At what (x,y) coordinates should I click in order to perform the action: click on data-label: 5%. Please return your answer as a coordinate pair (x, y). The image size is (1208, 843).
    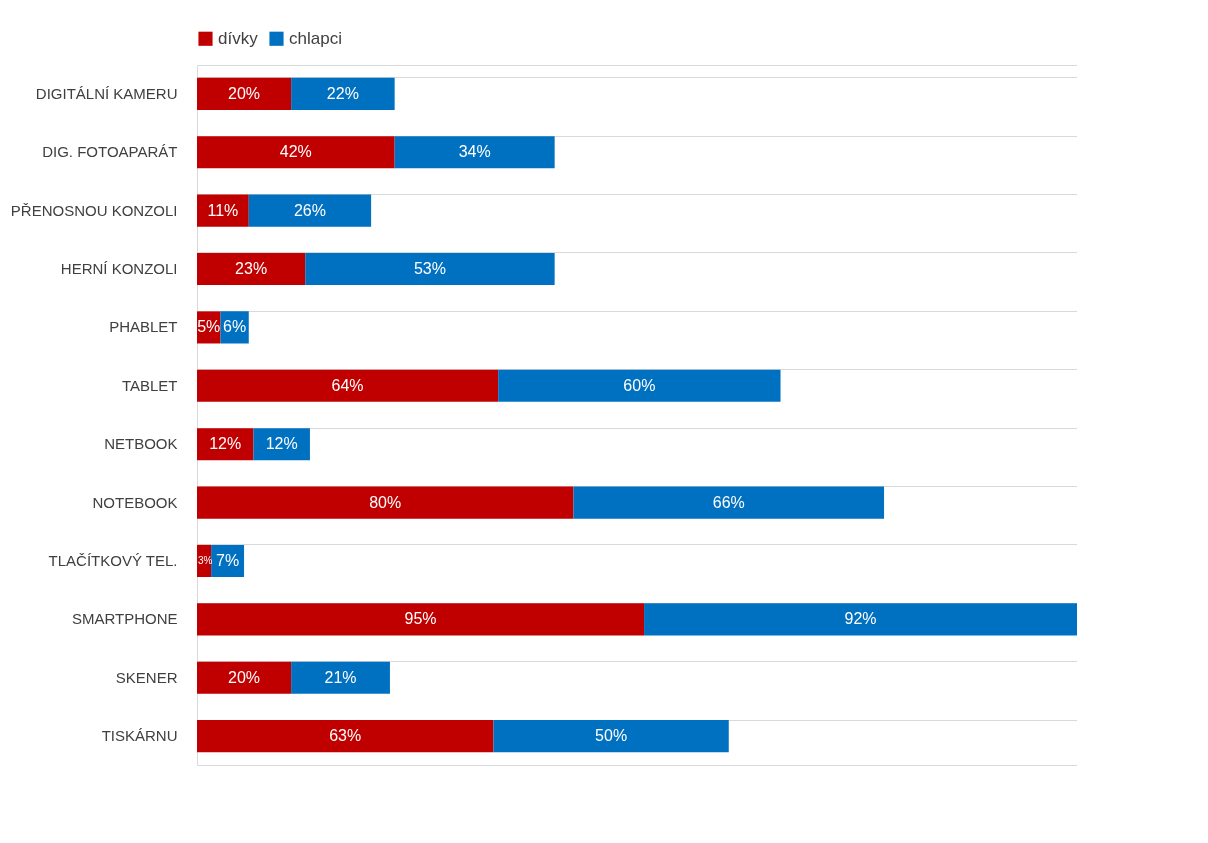
    Looking at the image, I should click on (209, 327).